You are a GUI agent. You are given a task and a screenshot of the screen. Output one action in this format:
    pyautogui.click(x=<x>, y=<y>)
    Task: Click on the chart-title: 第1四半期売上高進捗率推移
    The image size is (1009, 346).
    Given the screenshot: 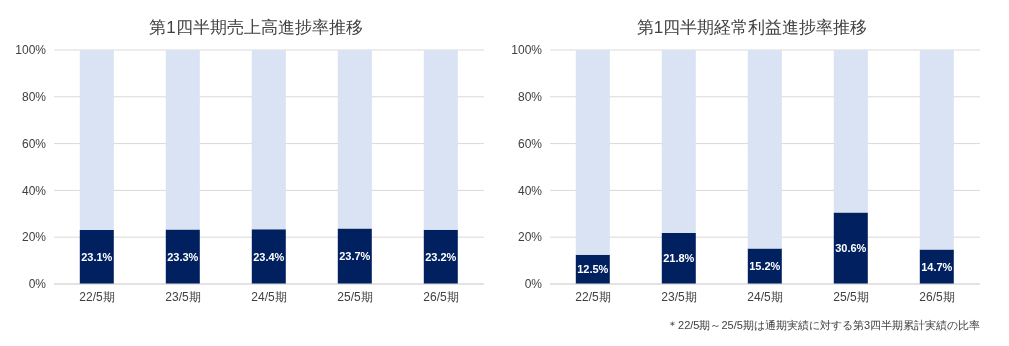 What is the action you would take?
    pyautogui.click(x=256, y=28)
    